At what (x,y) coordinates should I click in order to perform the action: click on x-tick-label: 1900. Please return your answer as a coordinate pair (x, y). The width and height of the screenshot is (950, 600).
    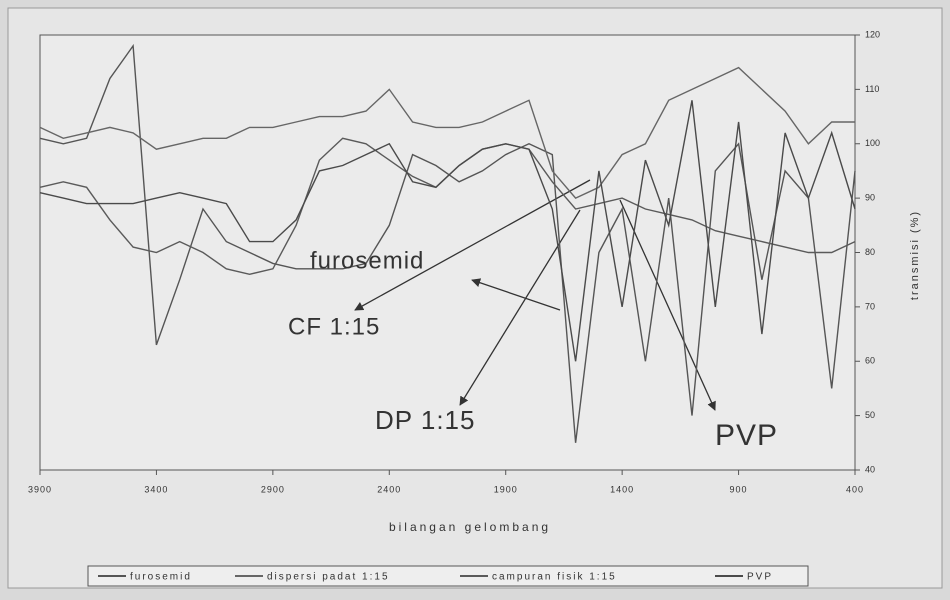
    Looking at the image, I should click on (506, 489).